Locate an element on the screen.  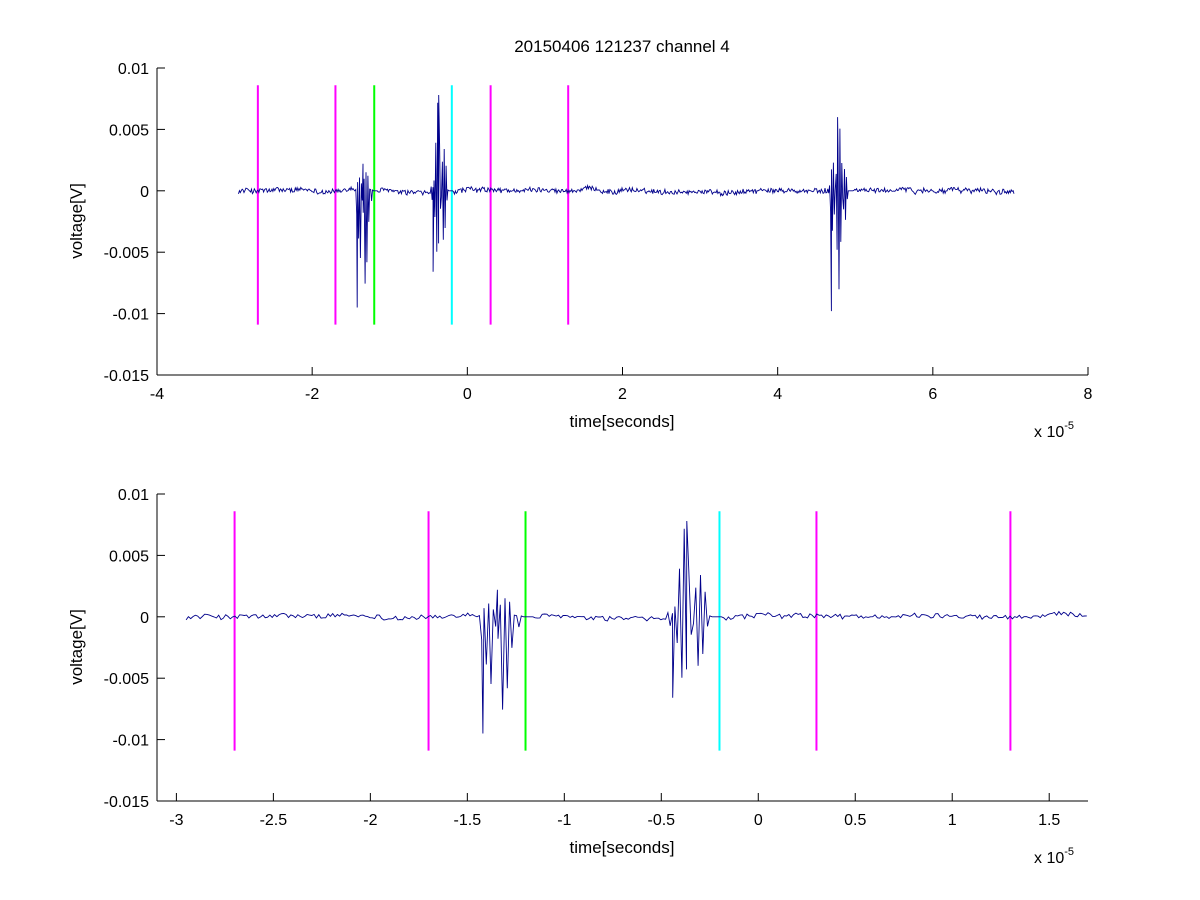
x-tick-label: -0.5 is located at coordinates (662, 820).